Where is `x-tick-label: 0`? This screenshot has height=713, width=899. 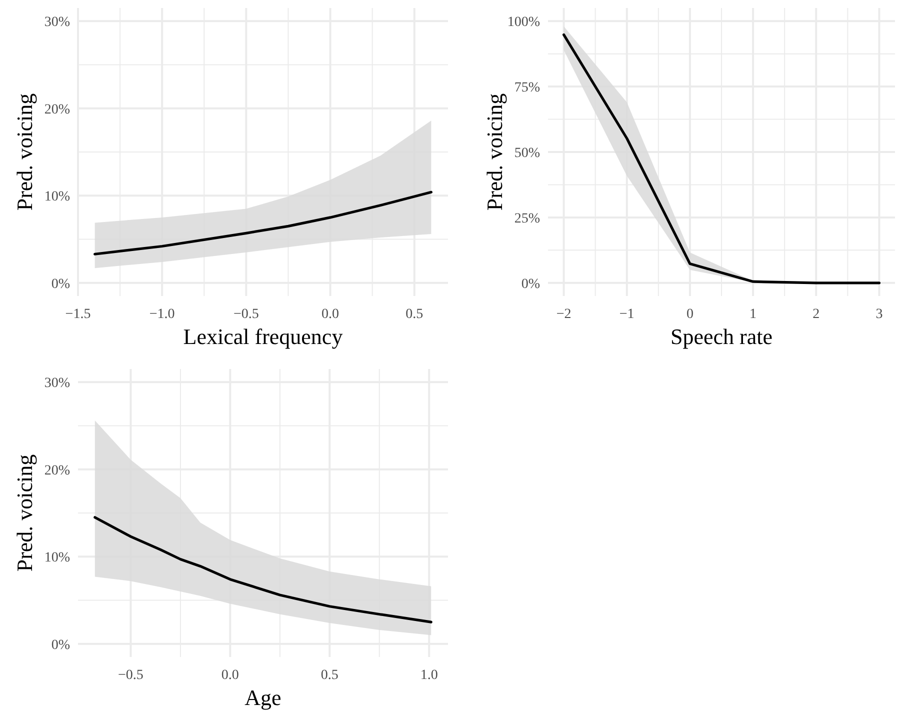 x-tick-label: 0 is located at coordinates (690, 314).